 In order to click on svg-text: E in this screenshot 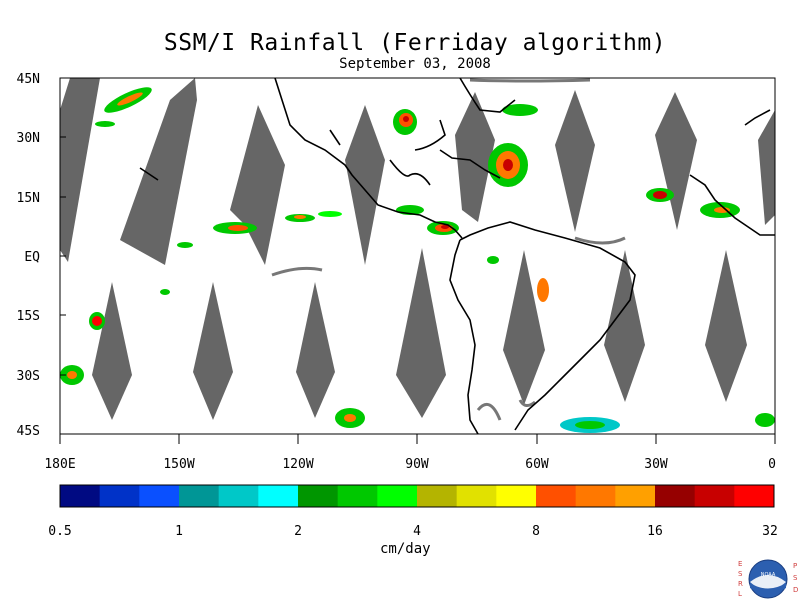, I will do `click(740, 564)`.